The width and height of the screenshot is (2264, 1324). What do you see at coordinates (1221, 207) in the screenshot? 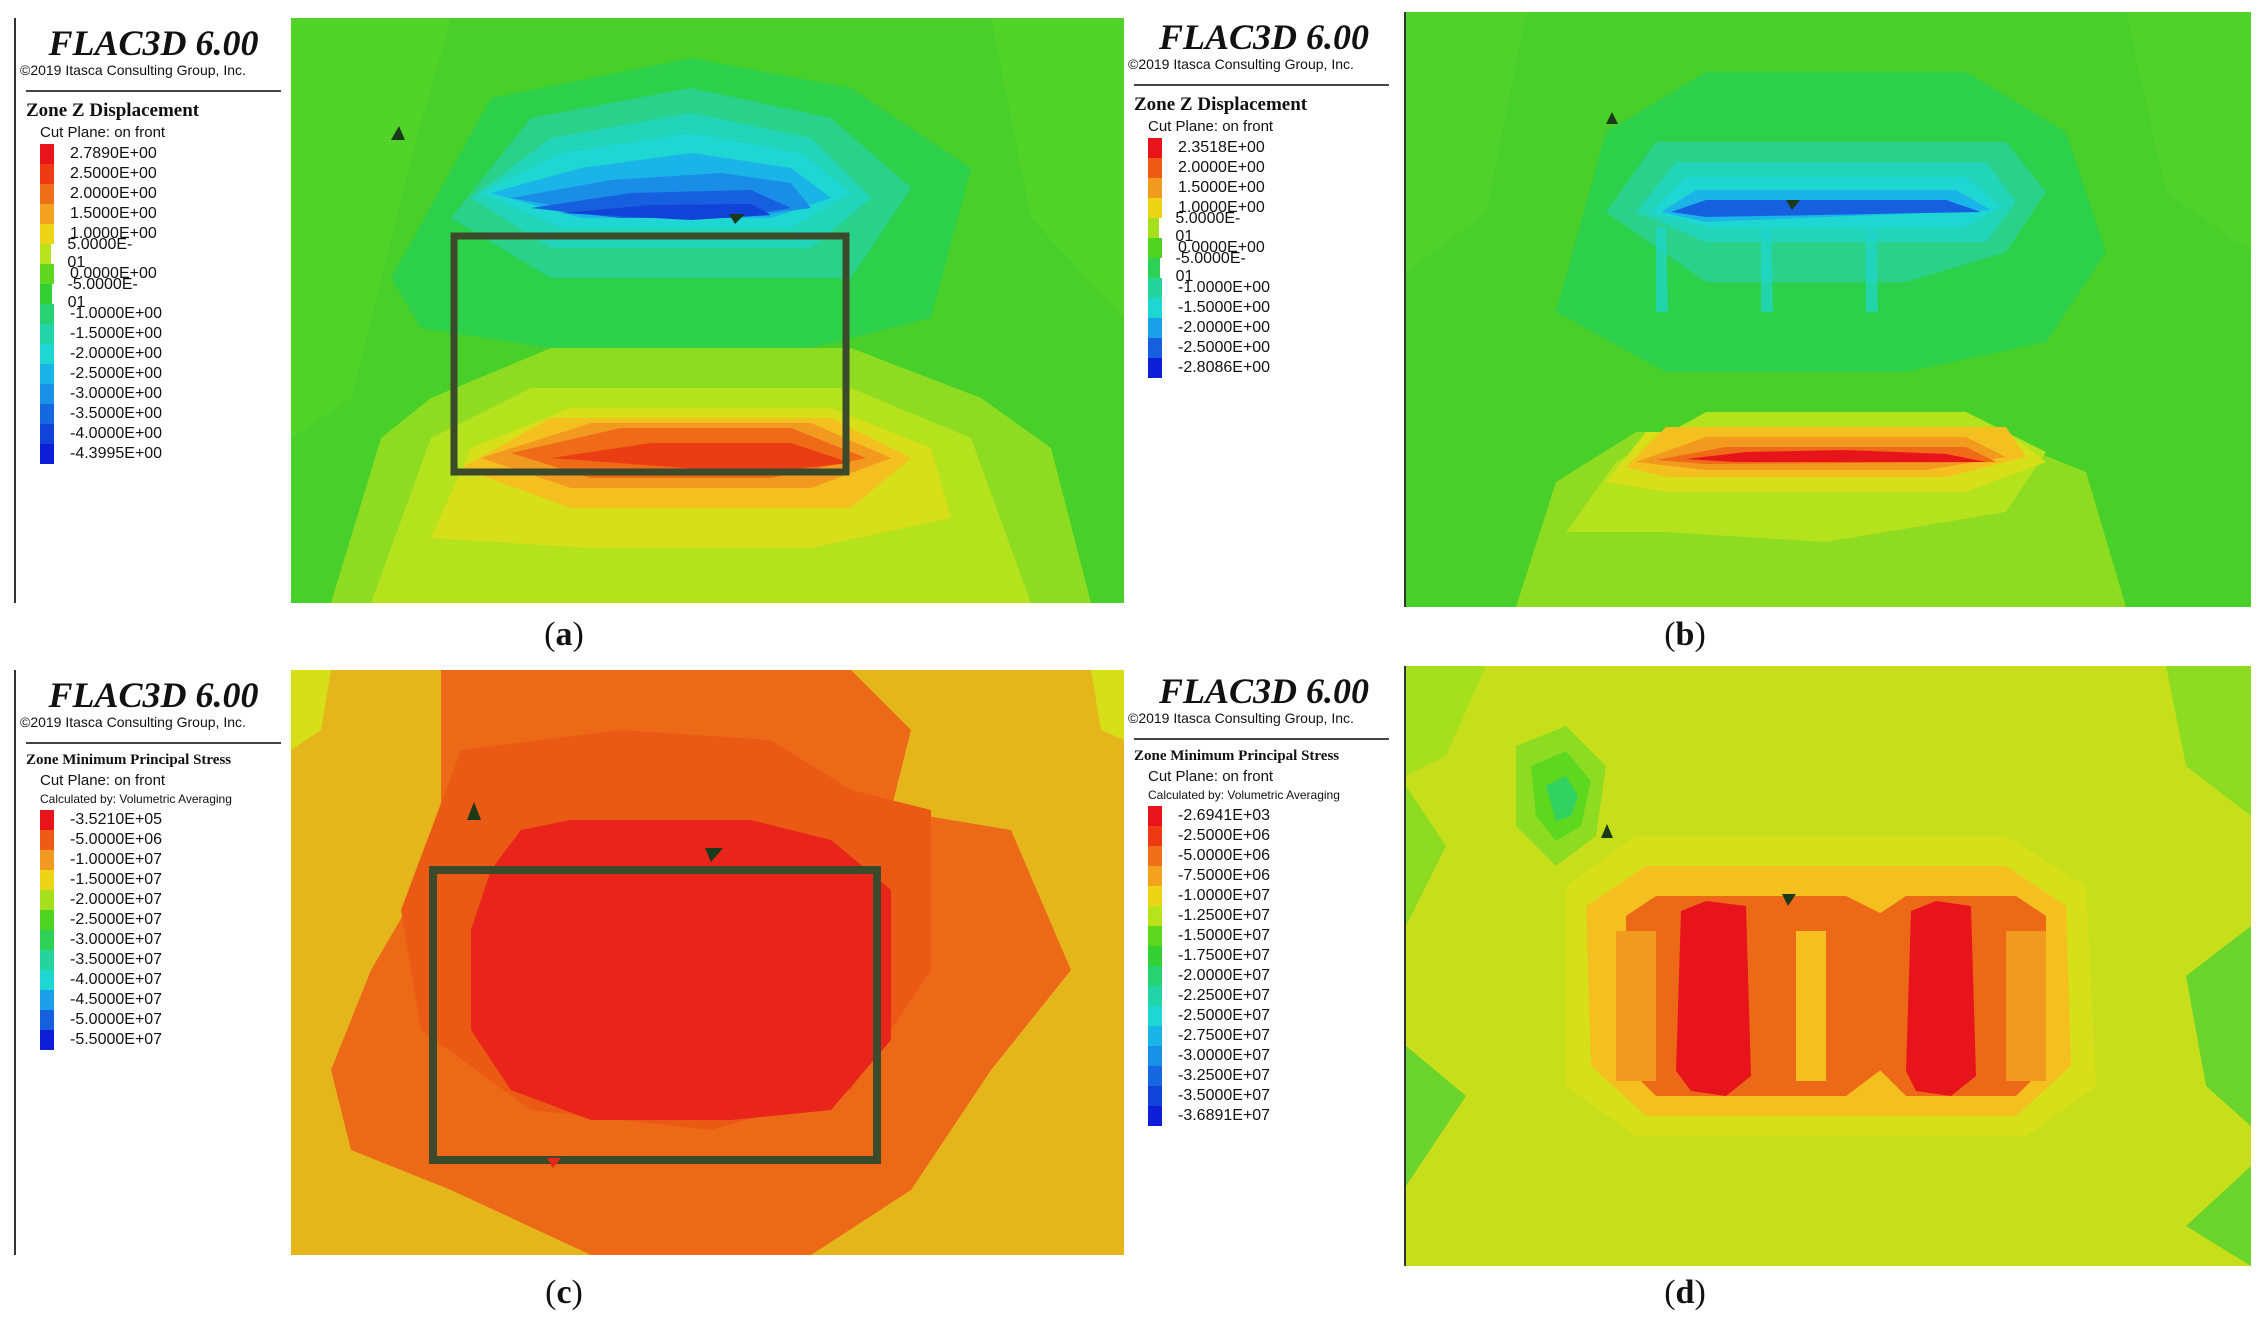
I see `legend-value: 1.0000E+00` at bounding box center [1221, 207].